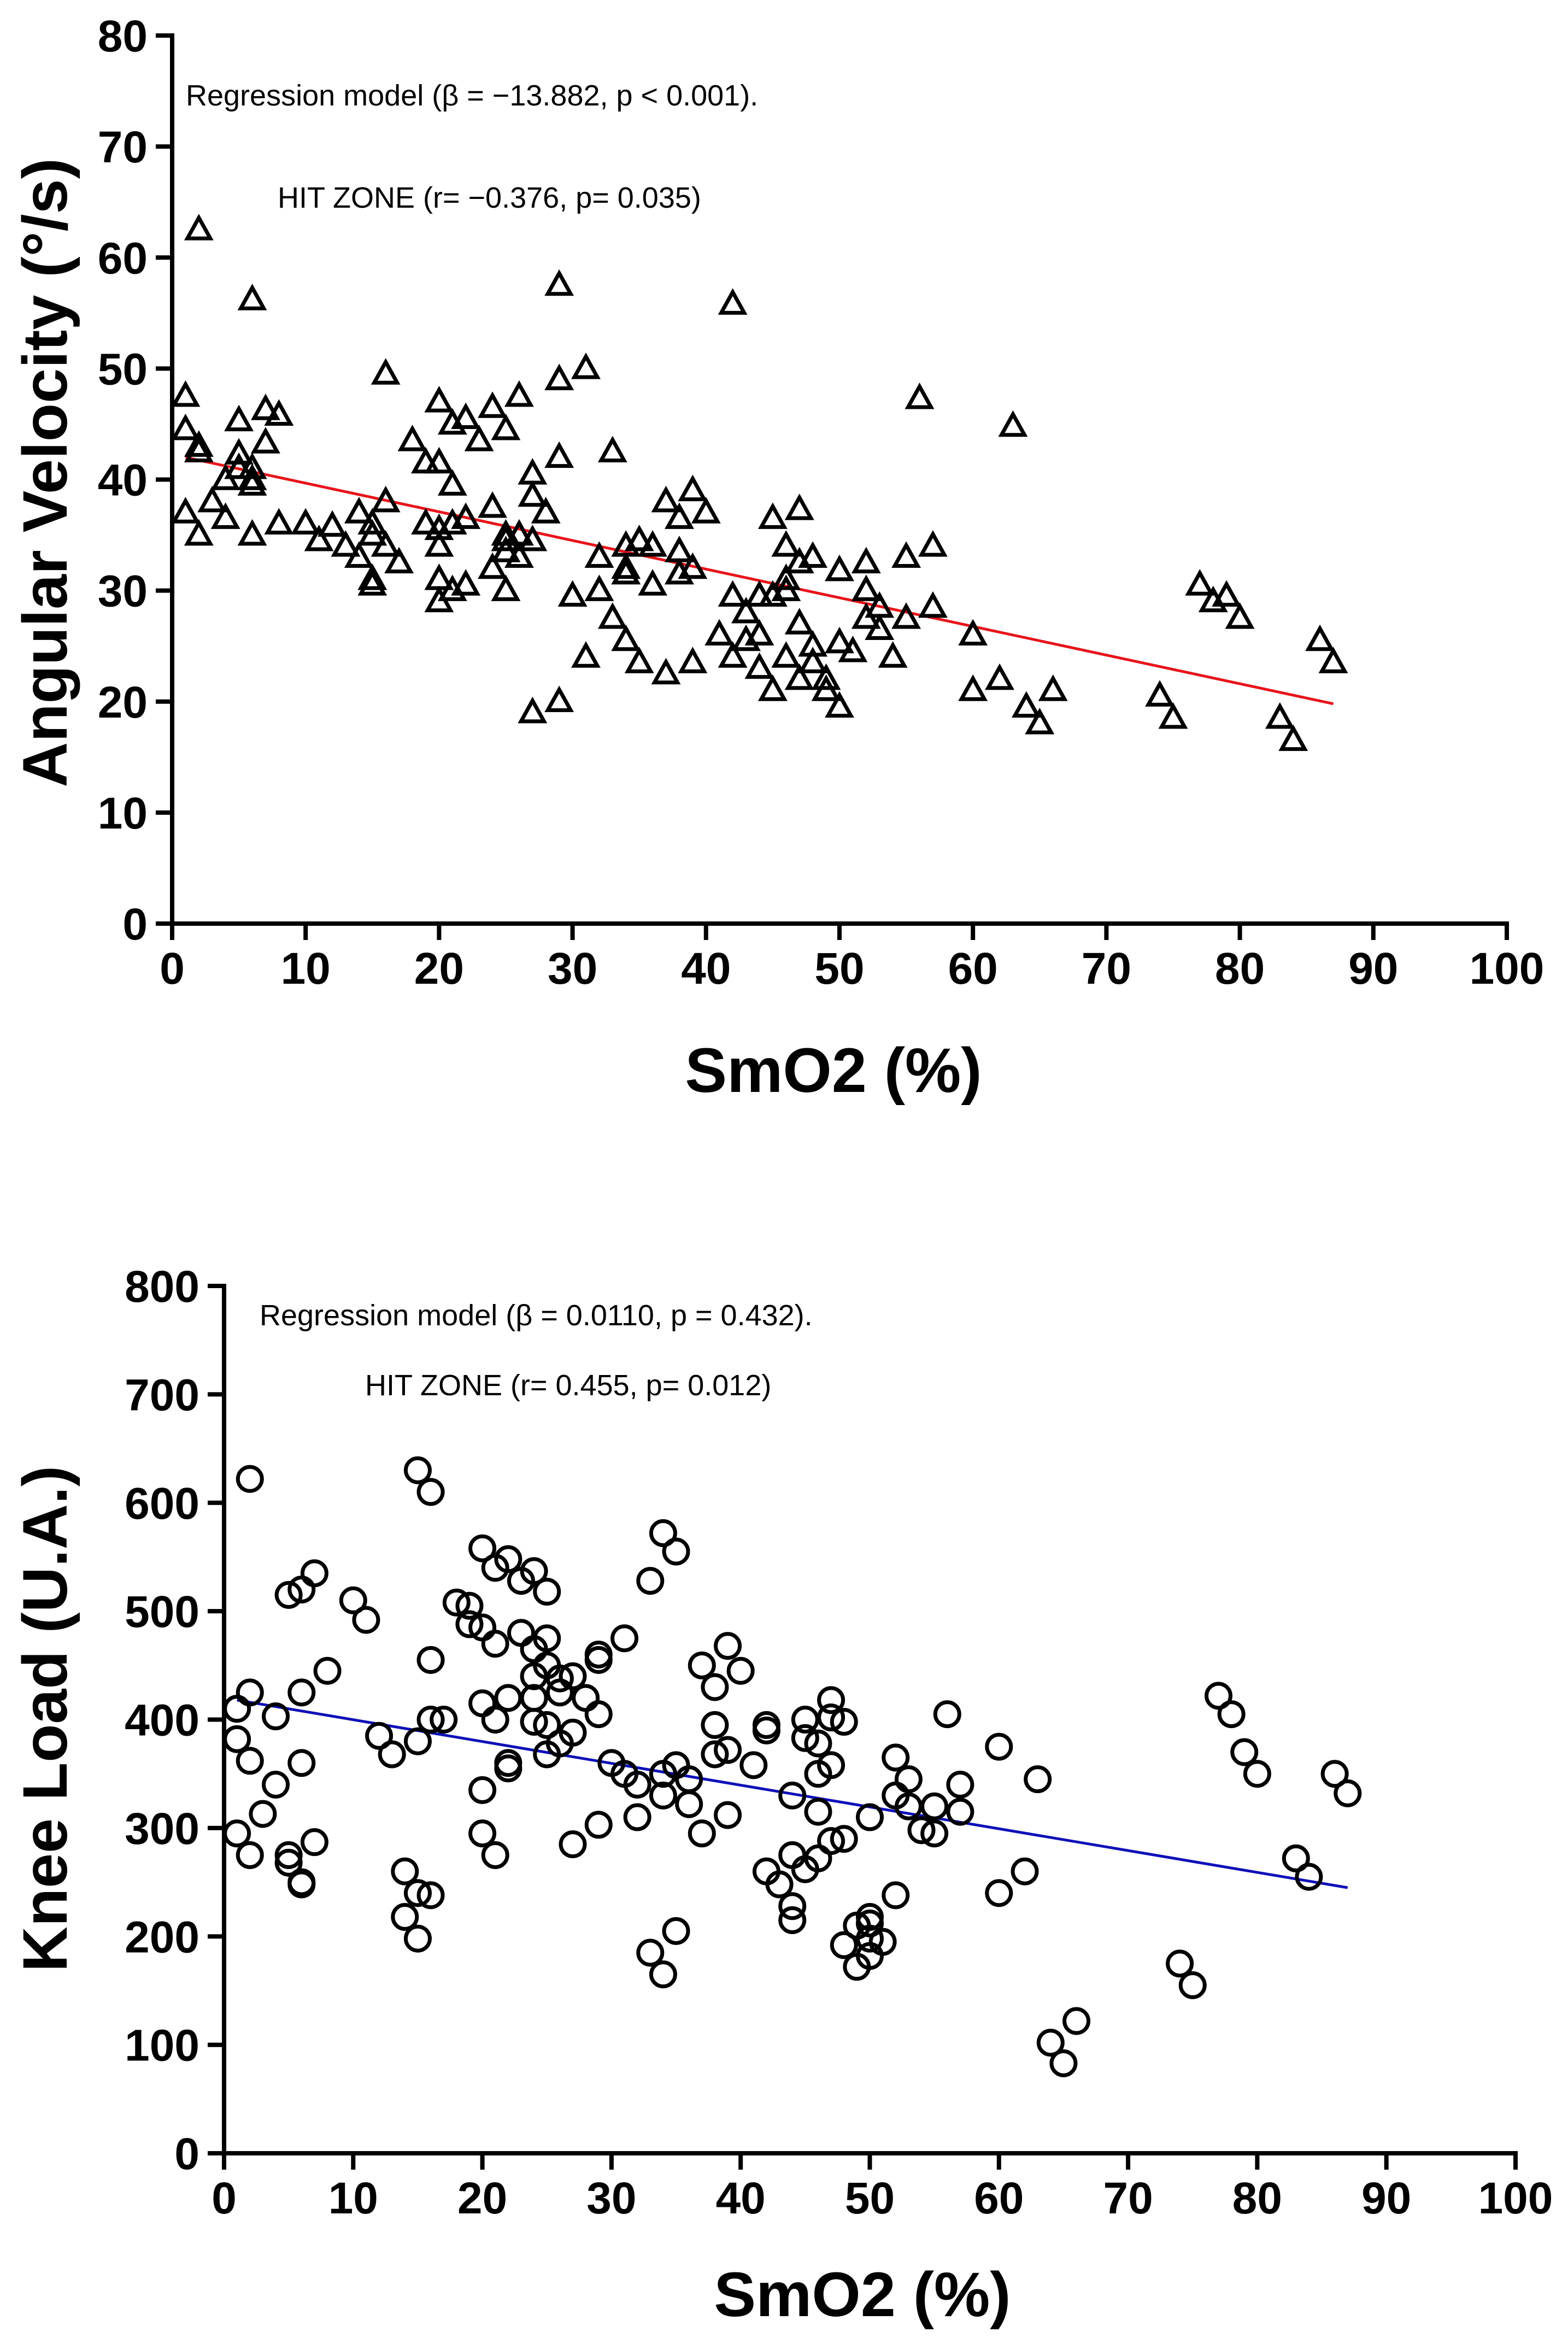 This screenshot has height=2344, width=1568. What do you see at coordinates (123, 147) in the screenshot?
I see `y-tick-label: 70` at bounding box center [123, 147].